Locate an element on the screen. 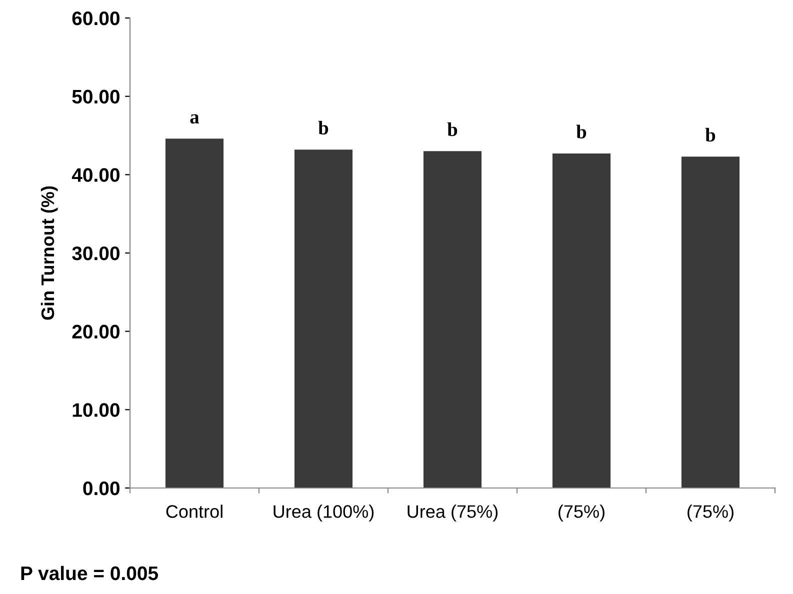 The width and height of the screenshot is (793, 594). y-tick-label: 20.00 is located at coordinates (96, 331).